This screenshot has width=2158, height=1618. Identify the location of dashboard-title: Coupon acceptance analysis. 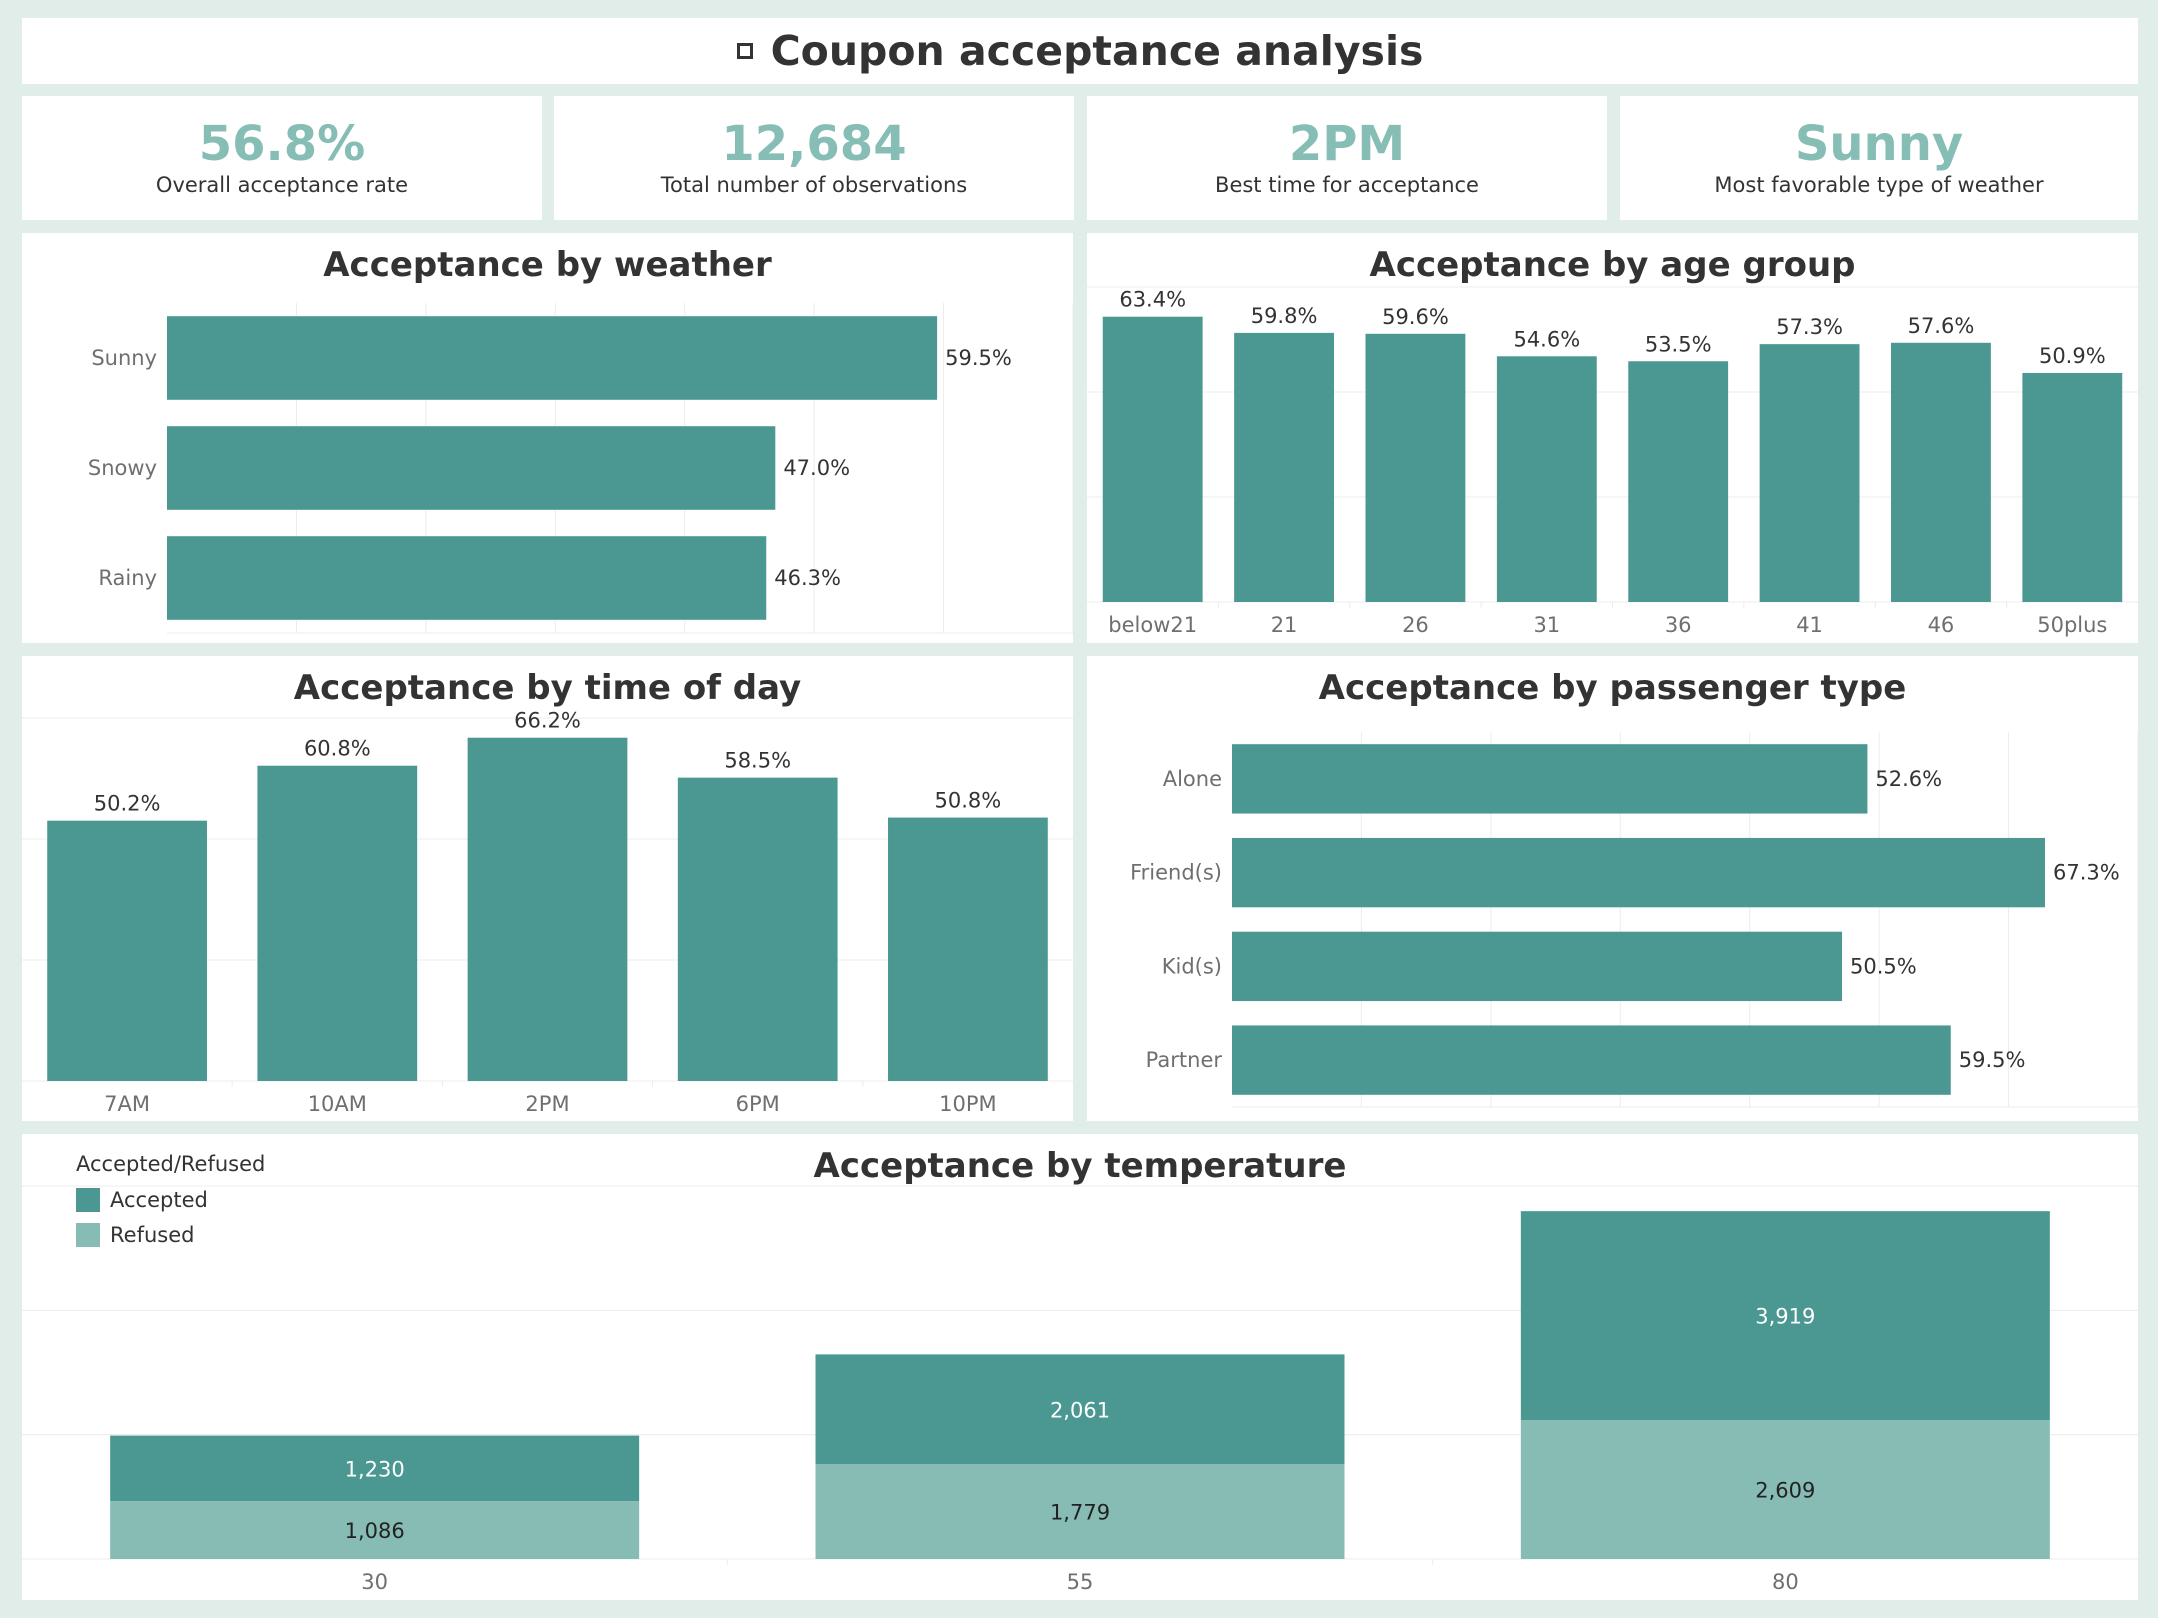
(1080, 51).